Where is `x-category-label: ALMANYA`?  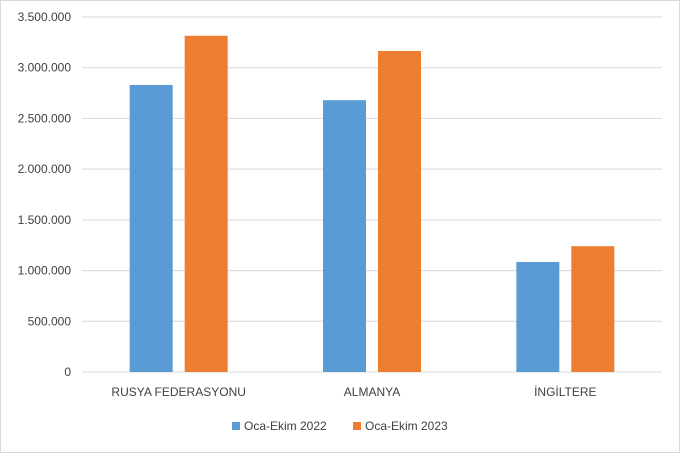
x-category-label: ALMANYA is located at coordinates (372, 392).